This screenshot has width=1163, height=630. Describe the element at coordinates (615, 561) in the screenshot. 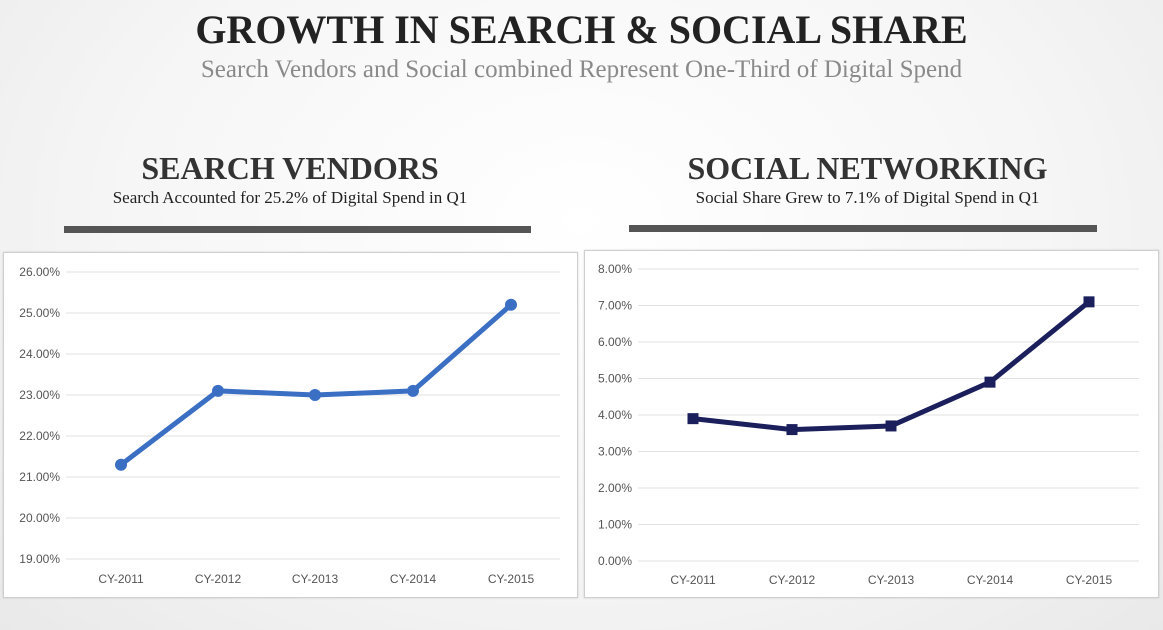

I see `social-y-tick-label: 0.00%` at that location.